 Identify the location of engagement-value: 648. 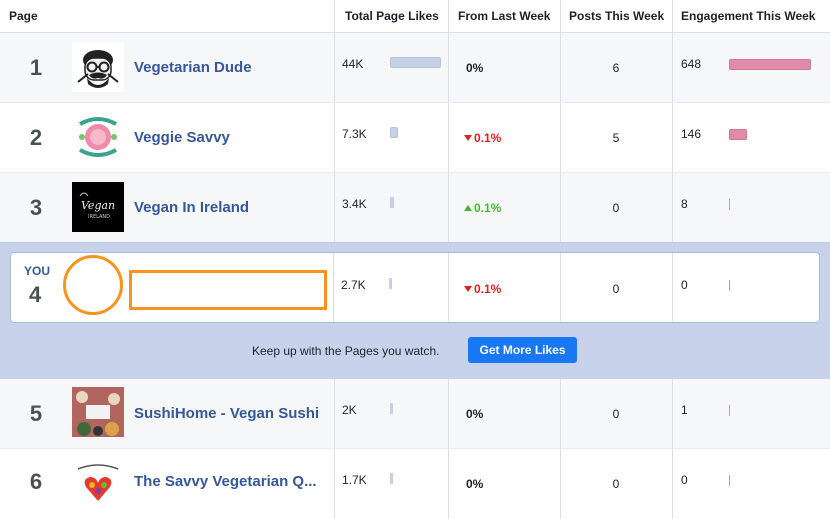
(691, 64).